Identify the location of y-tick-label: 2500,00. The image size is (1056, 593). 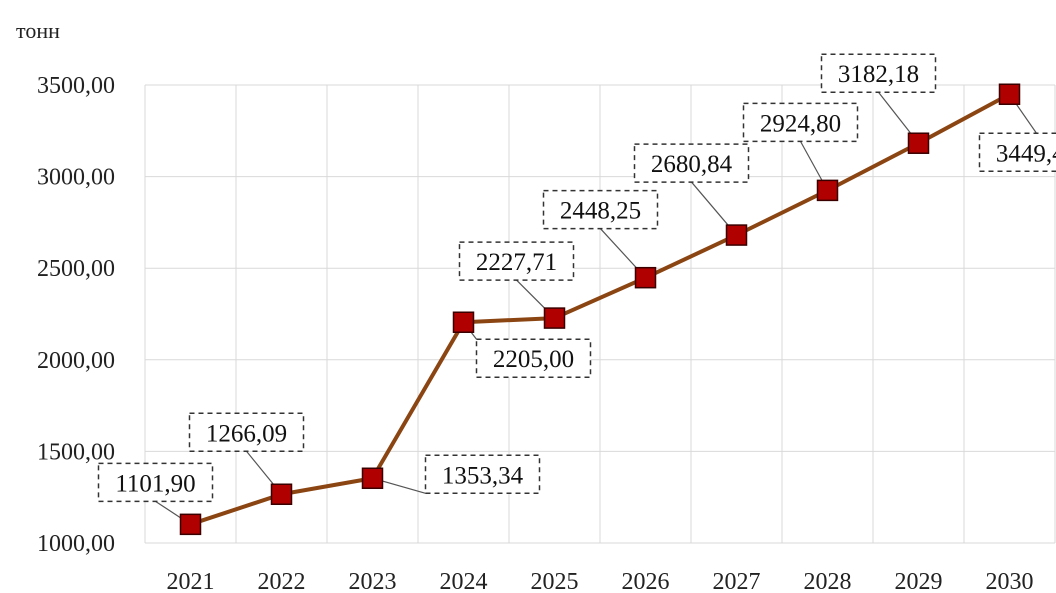
(76, 269).